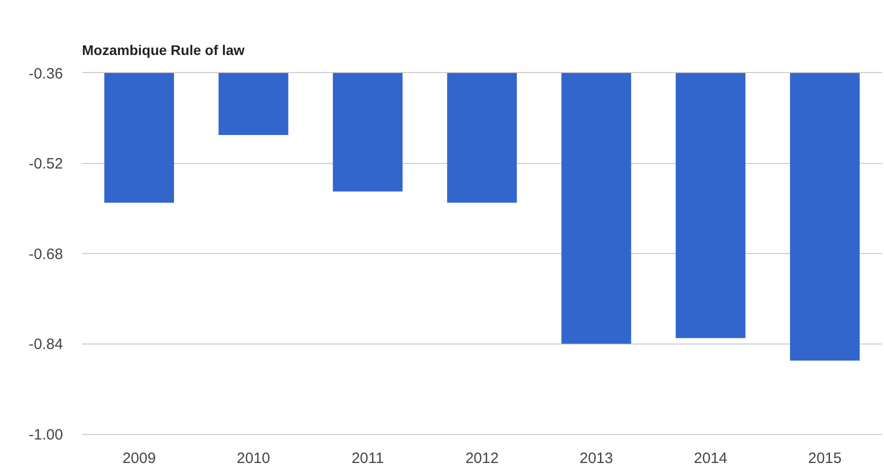 This screenshot has height=470, width=884. Describe the element at coordinates (45, 254) in the screenshot. I see `y-tick-label: -0.68` at that location.